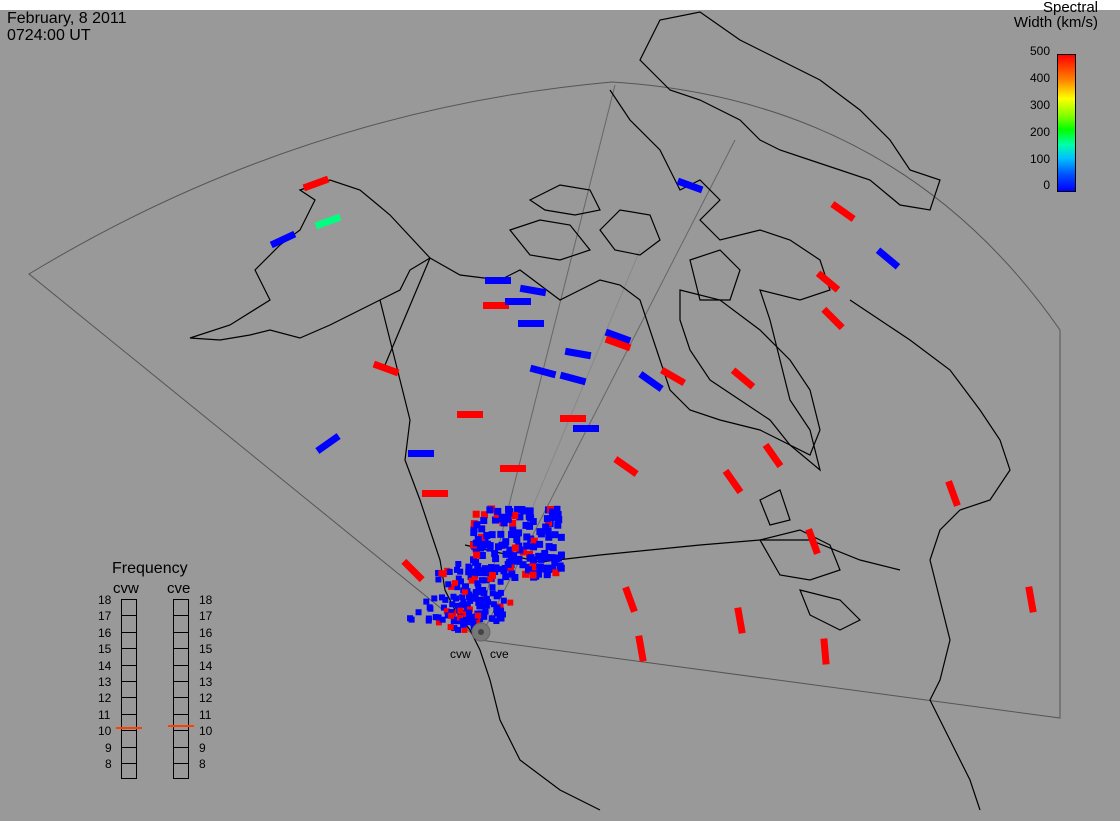  What do you see at coordinates (105, 731) in the screenshot?
I see `frequency-label: 10` at bounding box center [105, 731].